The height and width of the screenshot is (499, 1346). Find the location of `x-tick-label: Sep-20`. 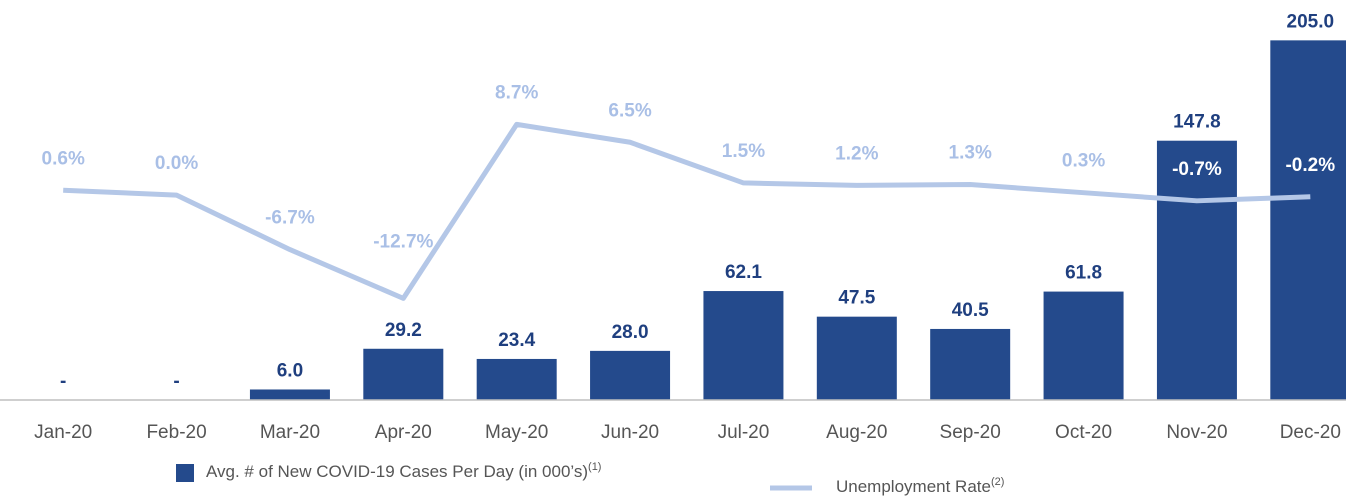

x-tick-label: Sep-20 is located at coordinates (970, 432).